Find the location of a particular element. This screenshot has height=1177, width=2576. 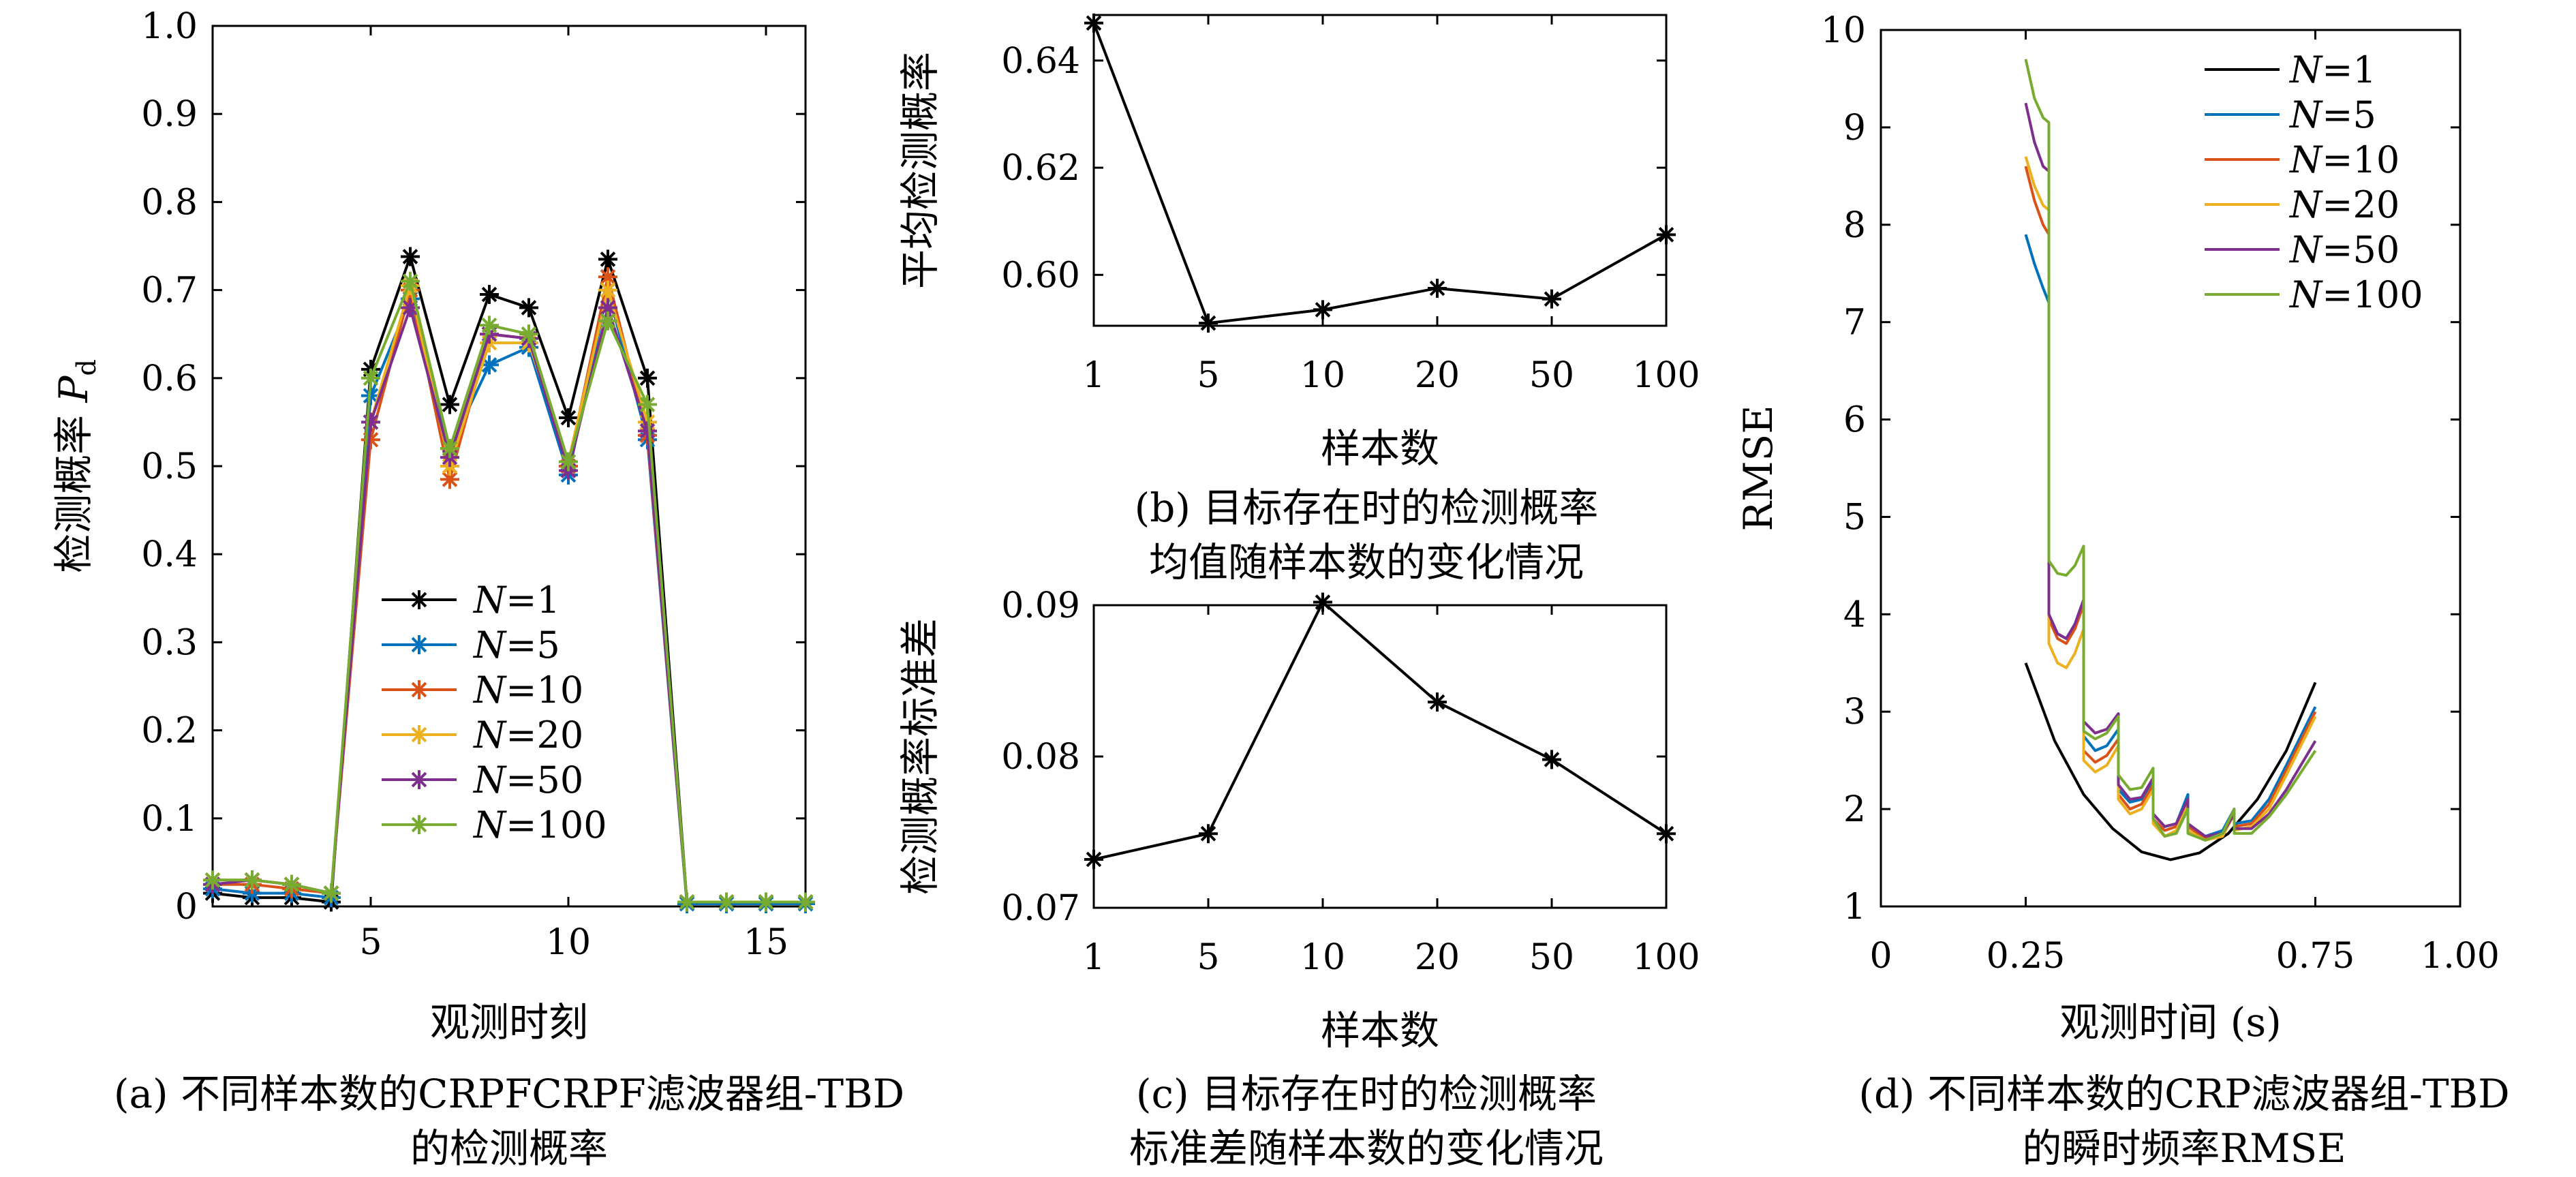

panel-d-legend-entry: N=50 is located at coordinates (2302, 249).